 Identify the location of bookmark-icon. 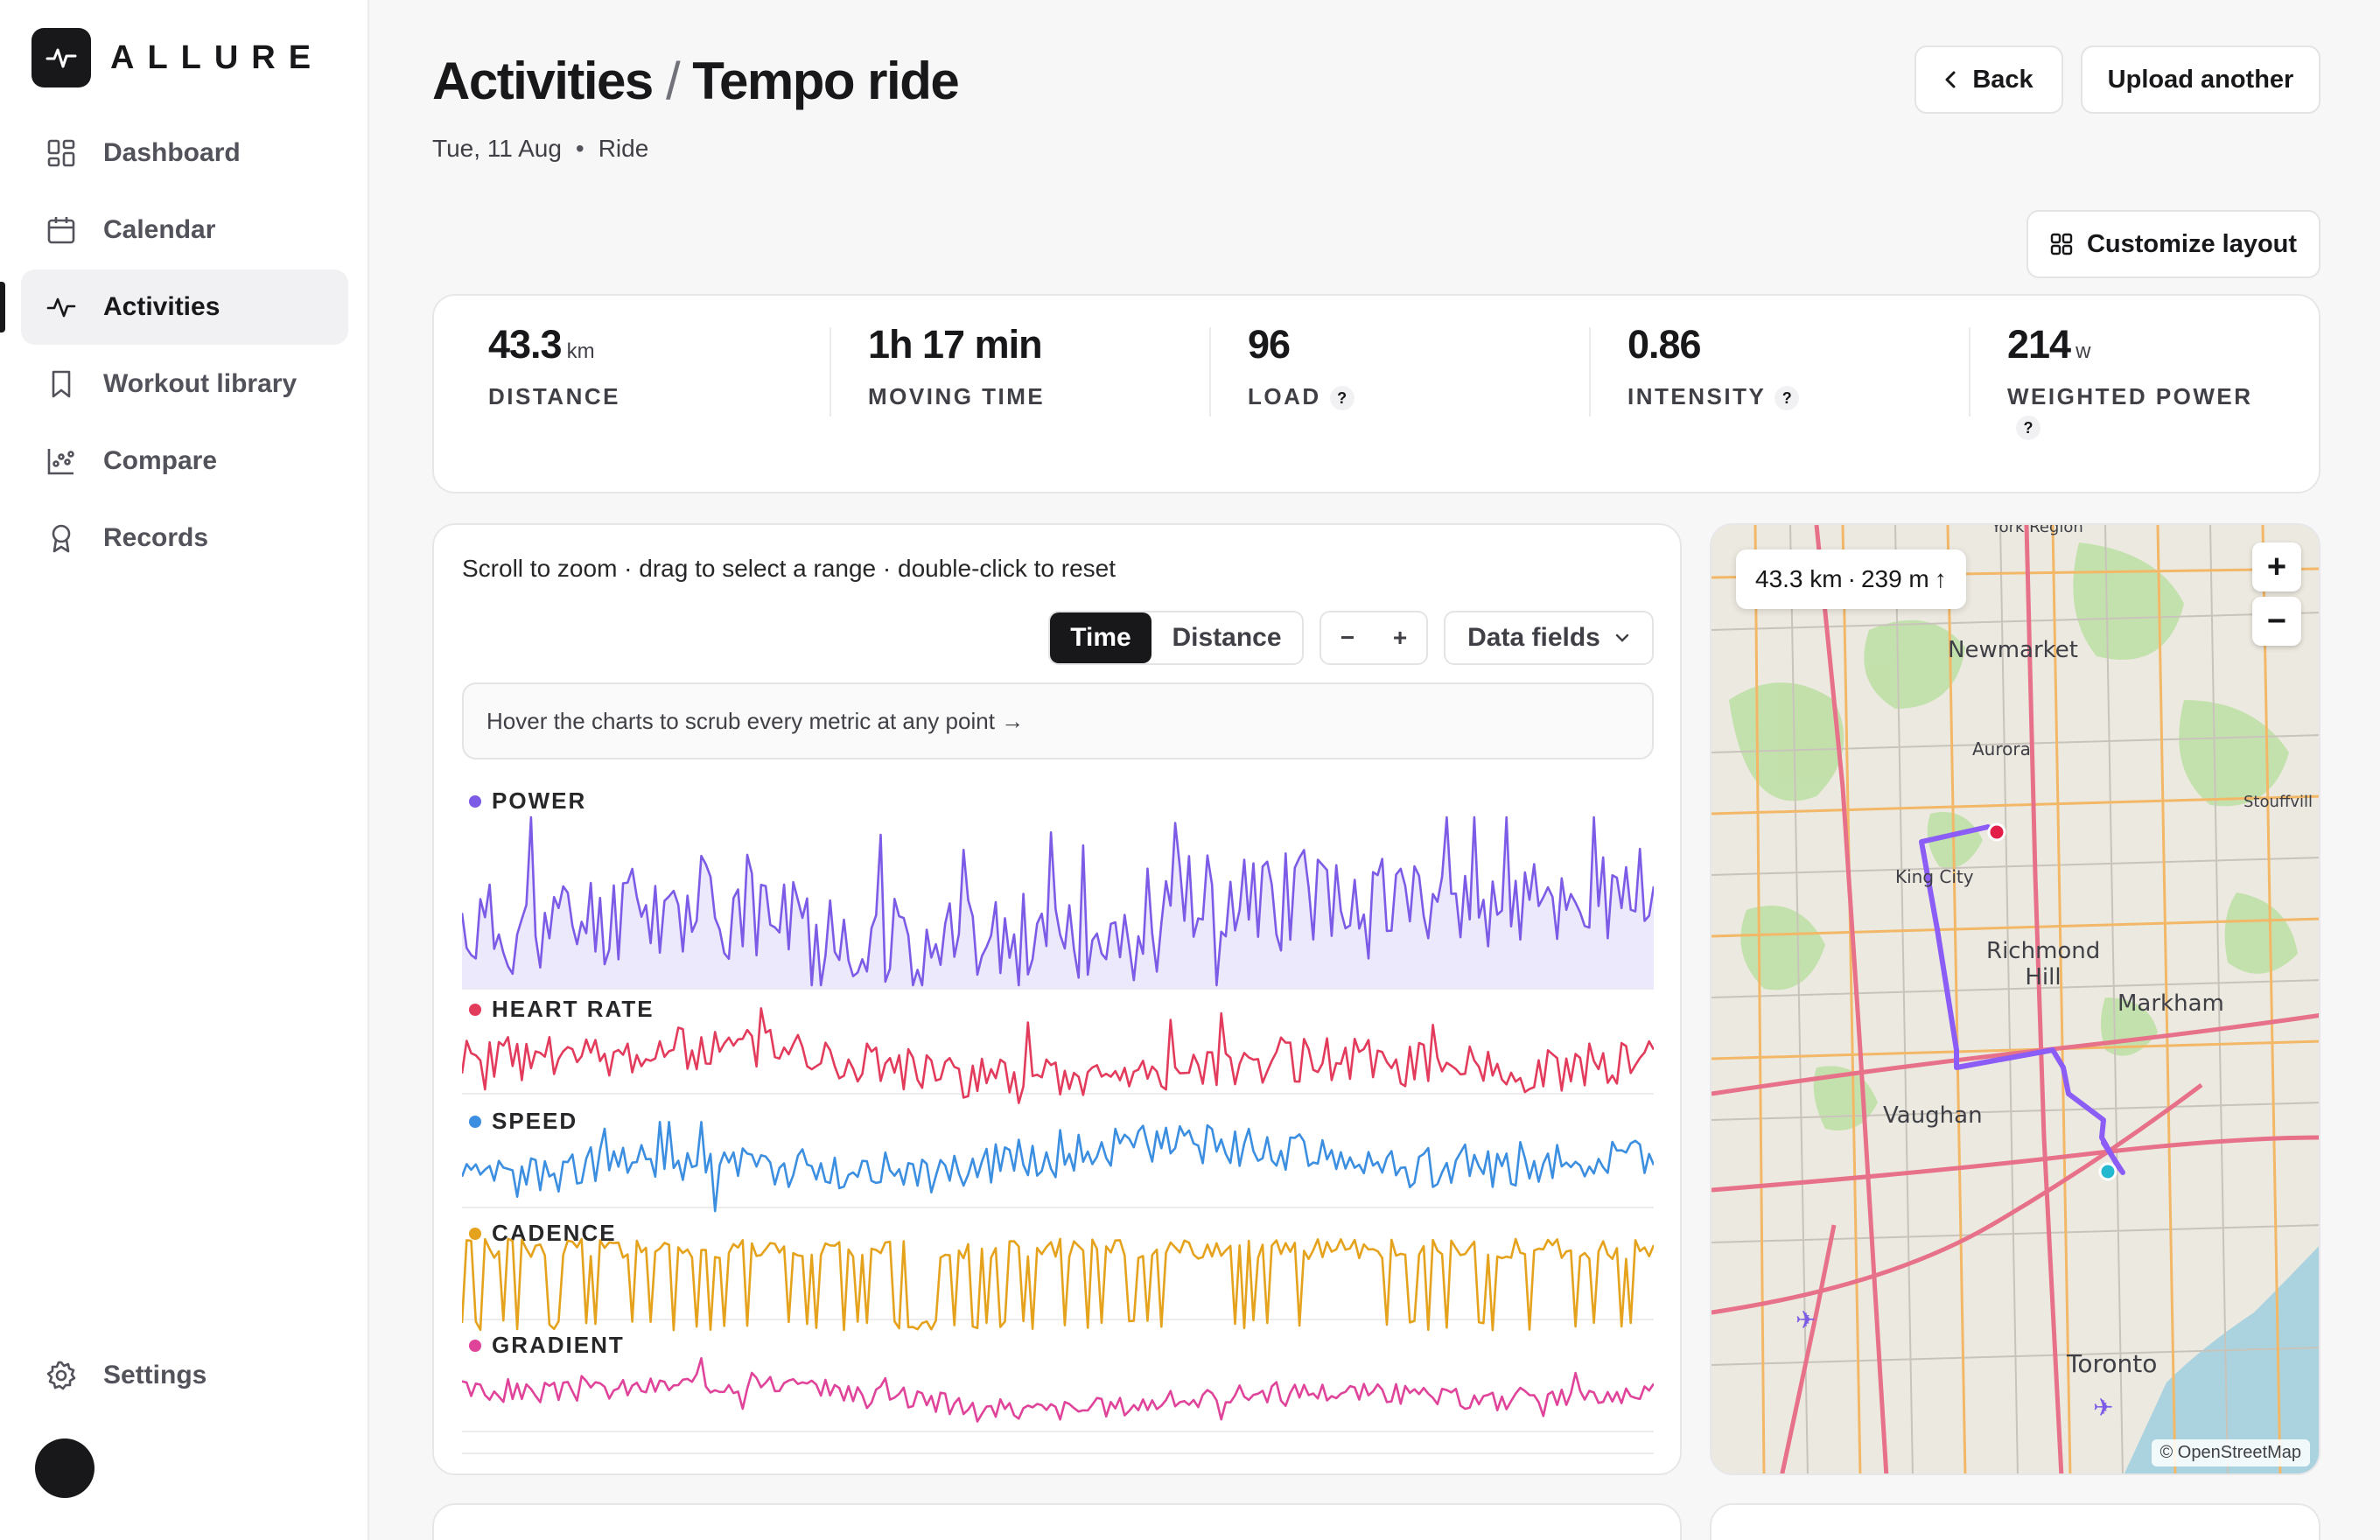
(61, 384).